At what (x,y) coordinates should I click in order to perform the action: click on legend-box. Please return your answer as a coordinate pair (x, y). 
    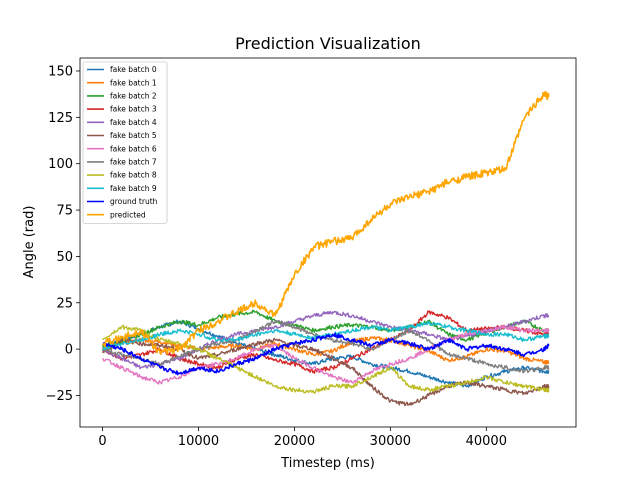
    Looking at the image, I should click on (125, 142).